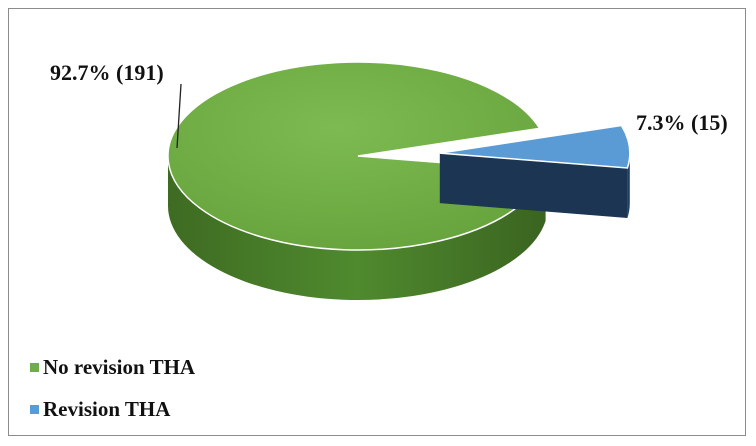  I want to click on legend-swatch-revision, so click(34, 409).